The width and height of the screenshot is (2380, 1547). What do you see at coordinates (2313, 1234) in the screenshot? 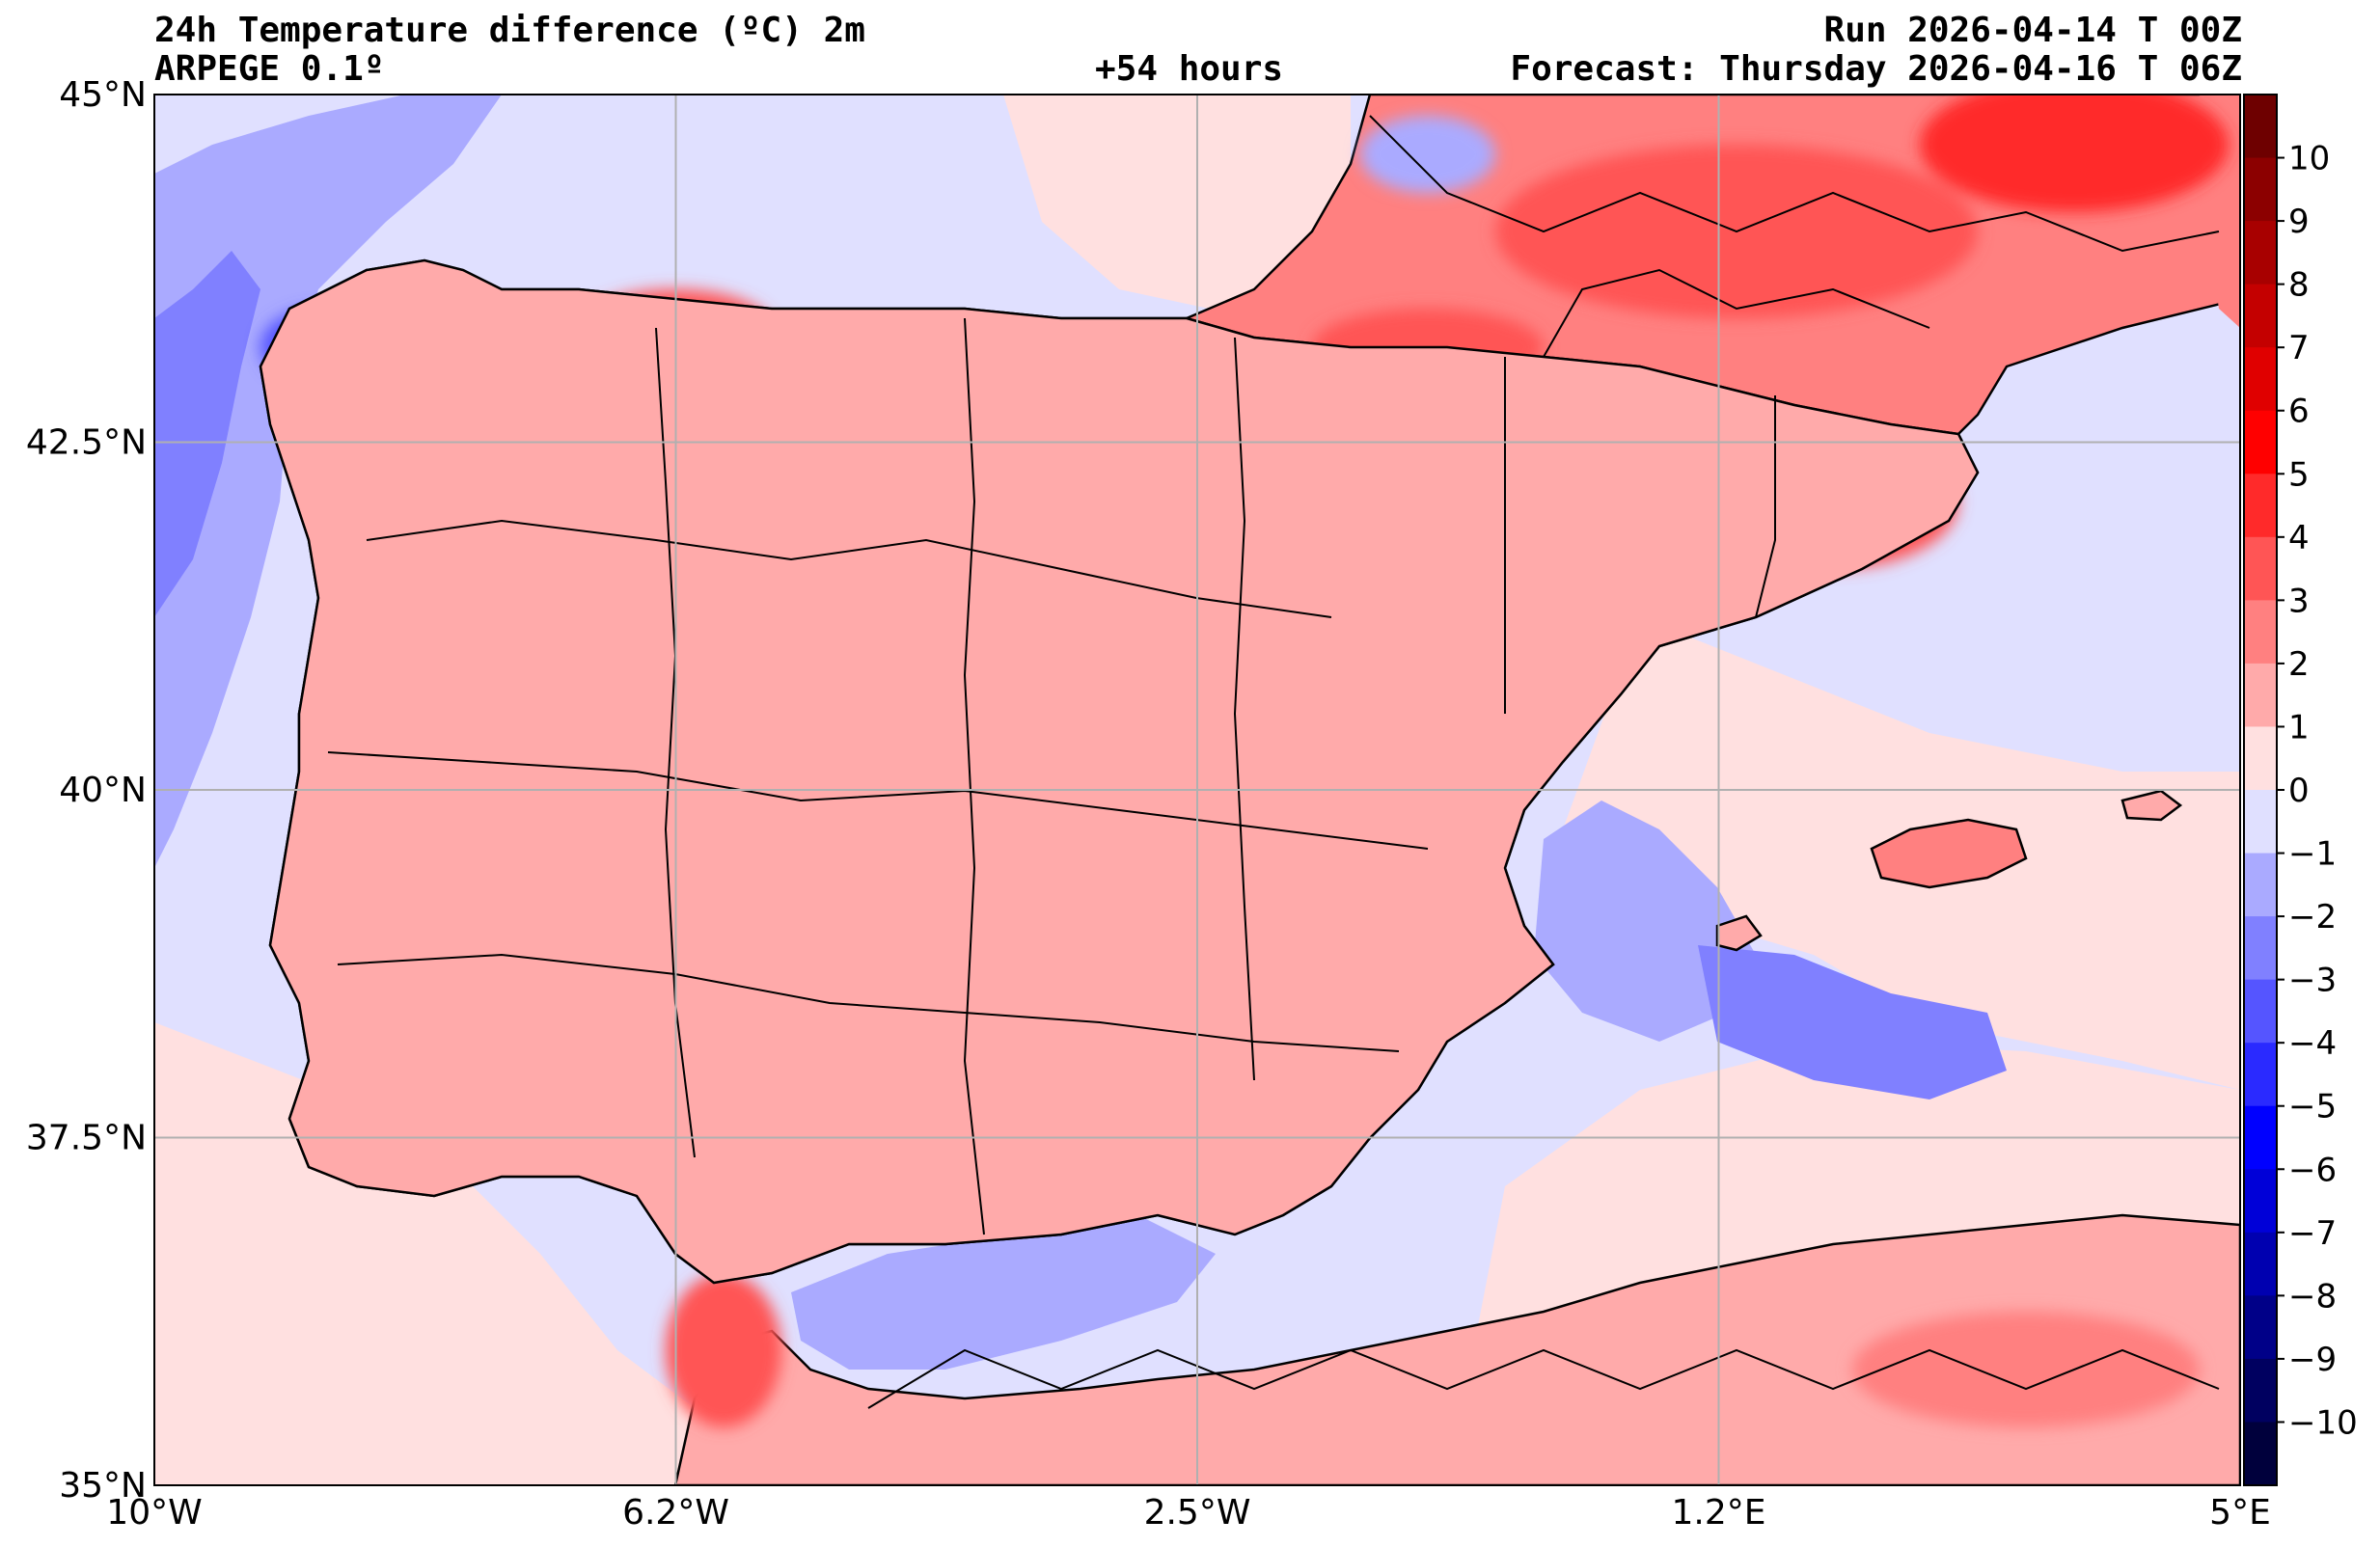
I see `colorbar-tick-label: −7` at bounding box center [2313, 1234].